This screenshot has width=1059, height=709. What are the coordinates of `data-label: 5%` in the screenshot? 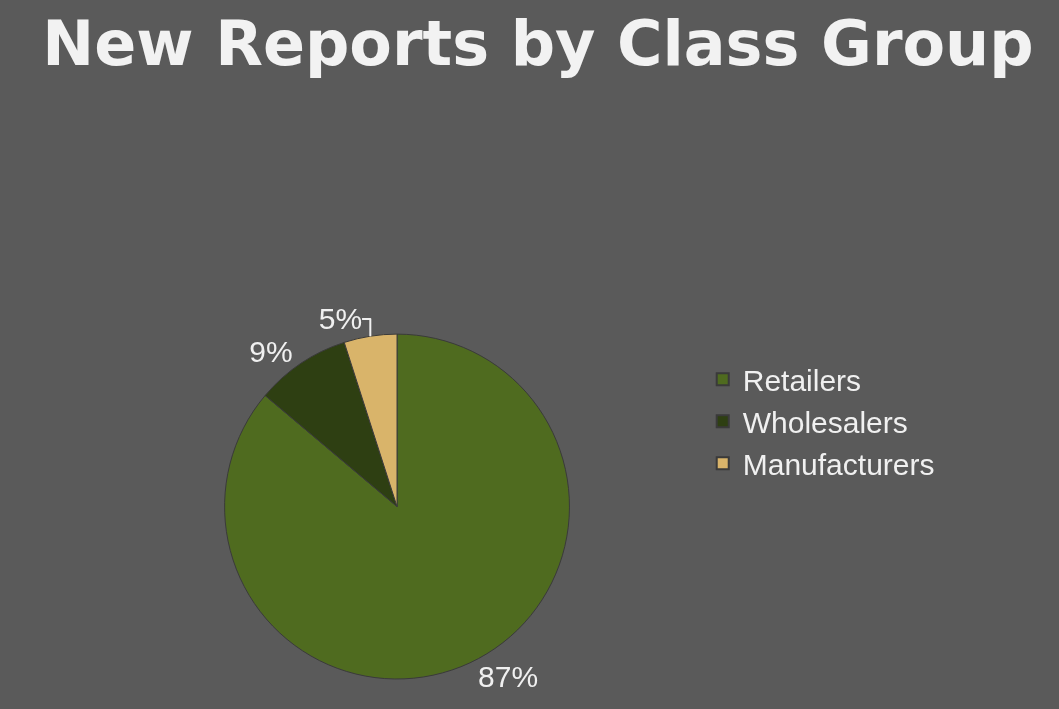 It's located at (340, 319).